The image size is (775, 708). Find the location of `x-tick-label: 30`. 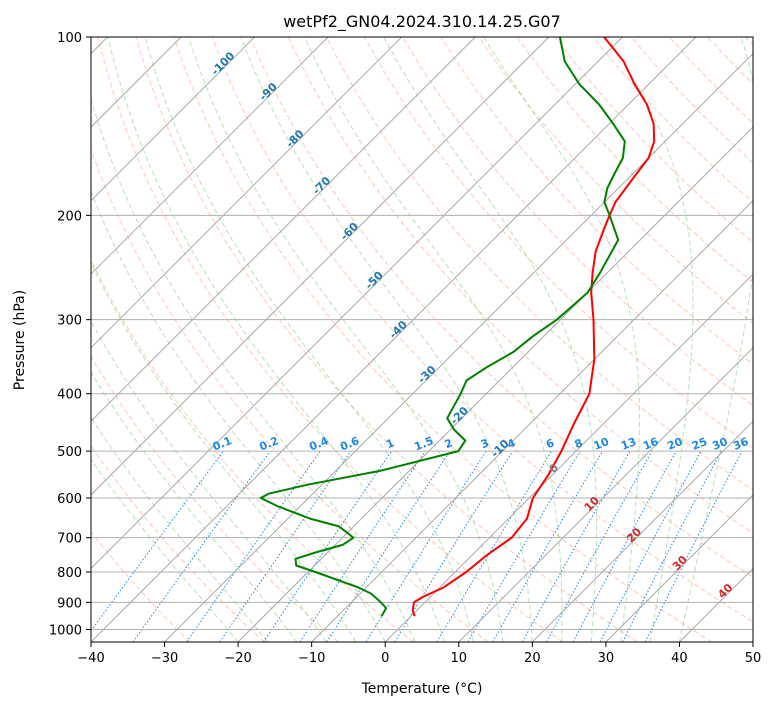

x-tick-label: 30 is located at coordinates (606, 658).